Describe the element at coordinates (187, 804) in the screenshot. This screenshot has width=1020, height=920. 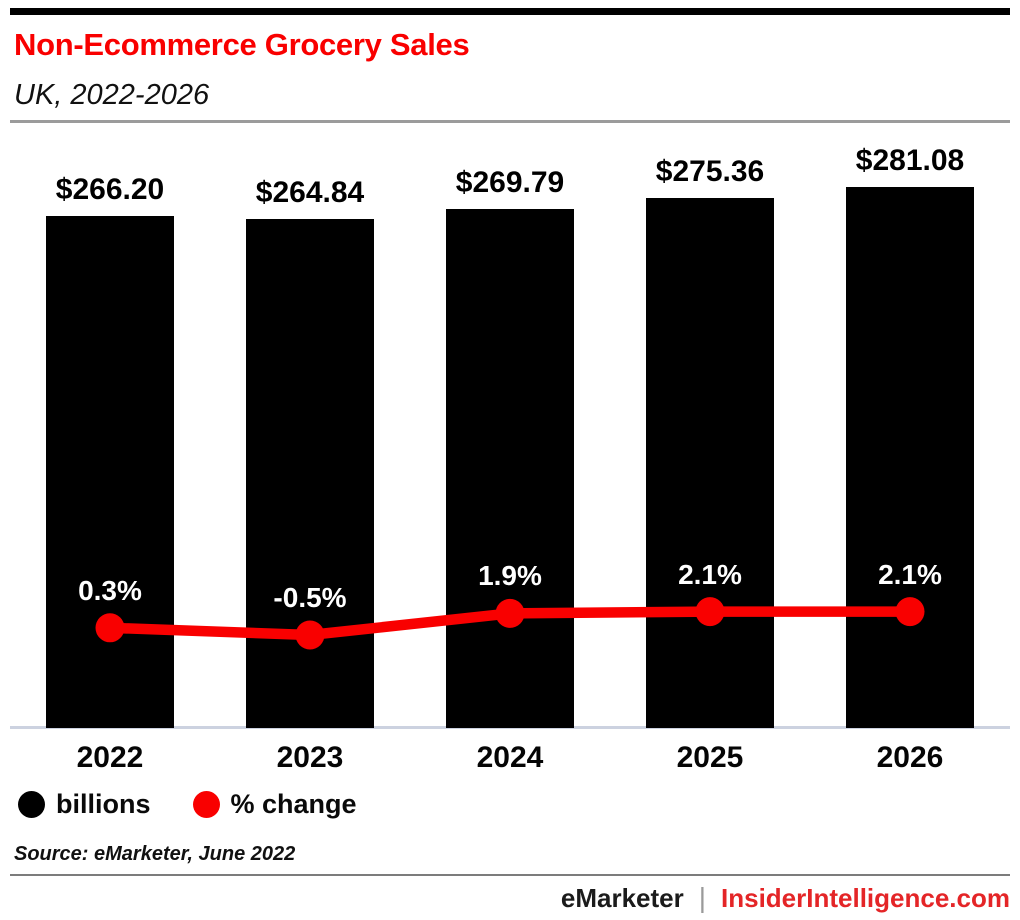
I see `legend: billions % change` at that location.